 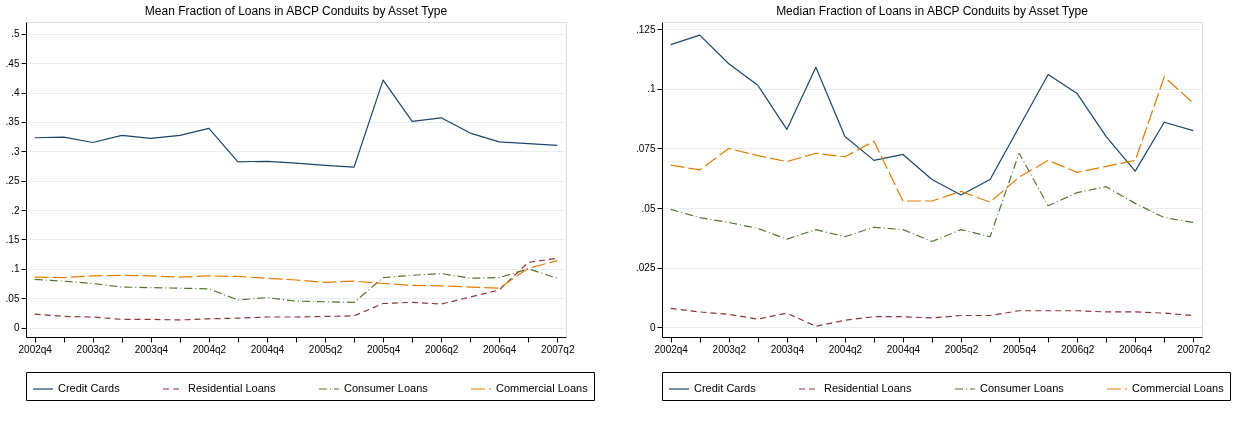 What do you see at coordinates (646, 29) in the screenshot?
I see `y-tick-label: .125` at bounding box center [646, 29].